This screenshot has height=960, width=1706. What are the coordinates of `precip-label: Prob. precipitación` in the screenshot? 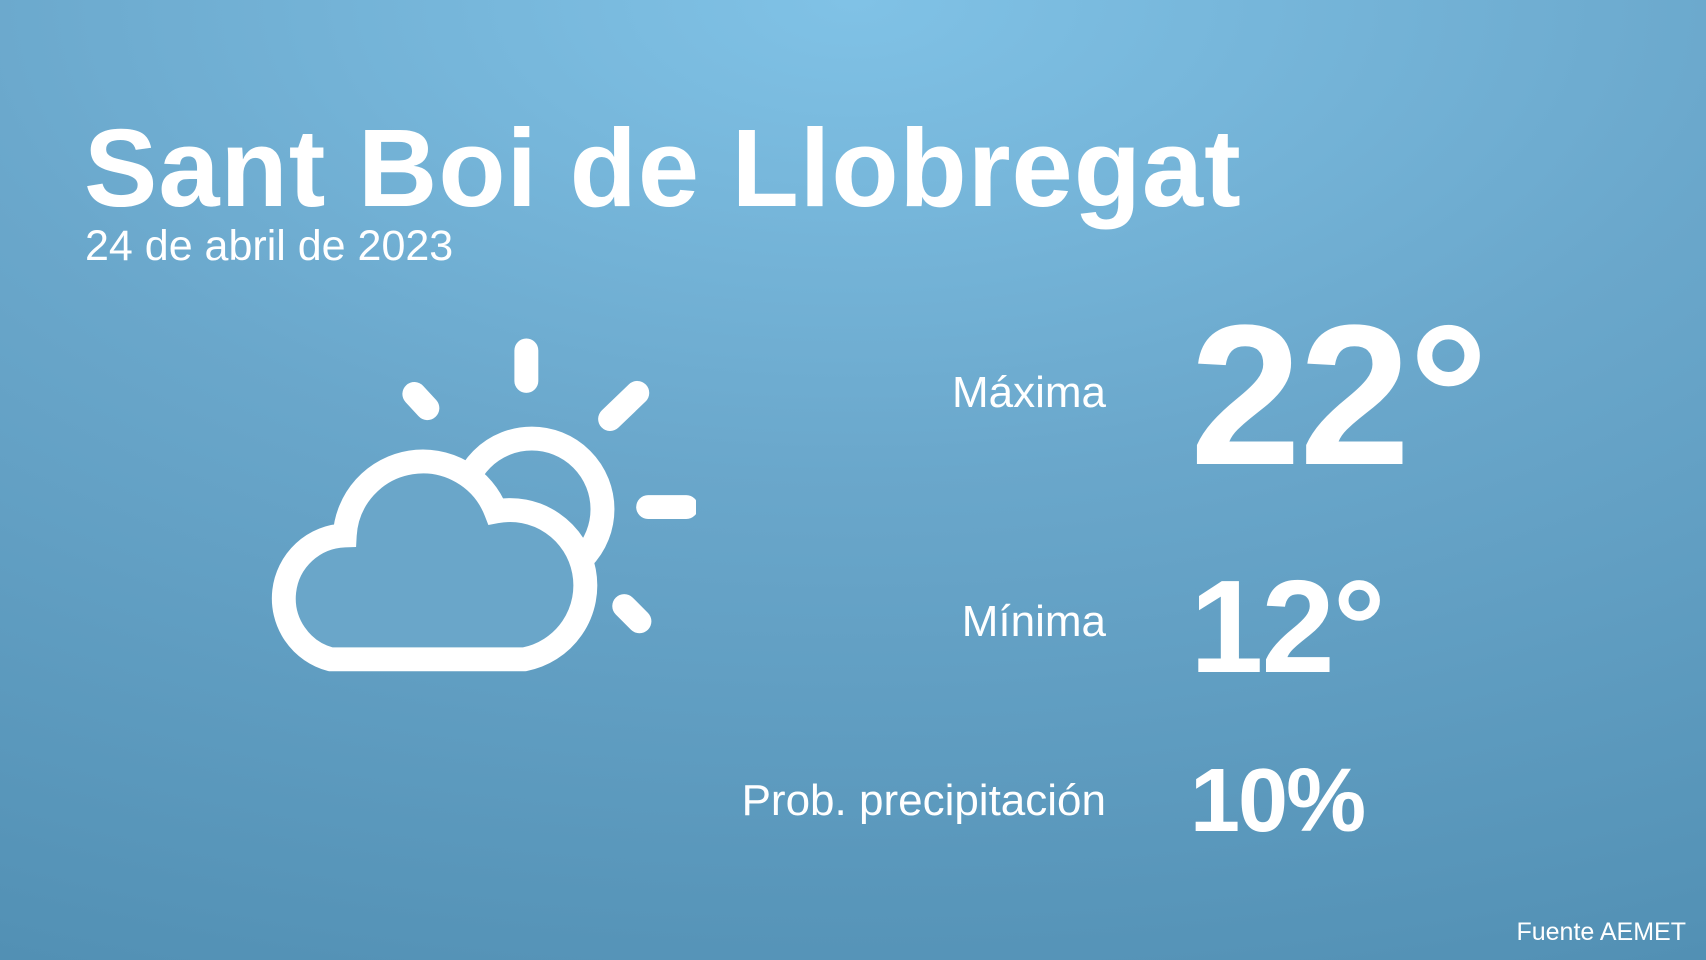 It's located at (923, 800).